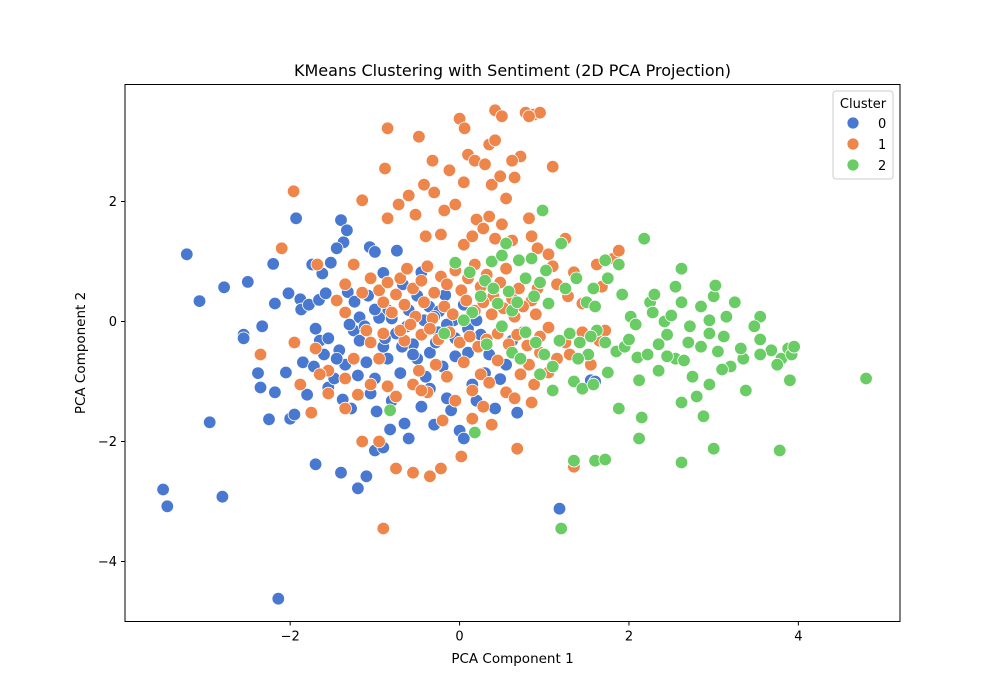  What do you see at coordinates (882, 145) in the screenshot?
I see `legend-label-1: 1` at bounding box center [882, 145].